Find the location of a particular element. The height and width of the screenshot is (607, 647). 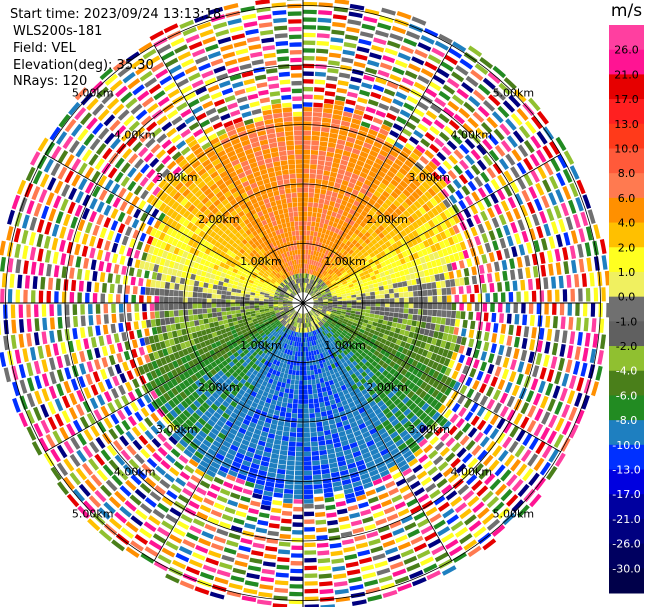

ray is located at coordinates (380, 163).